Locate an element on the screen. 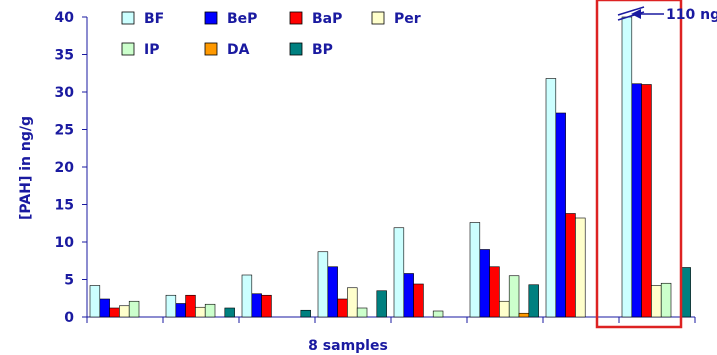 The width and height of the screenshot is (717, 355). y-tick-labels: 0 5 10 15 20 25 30 35 40 is located at coordinates (65, 168).